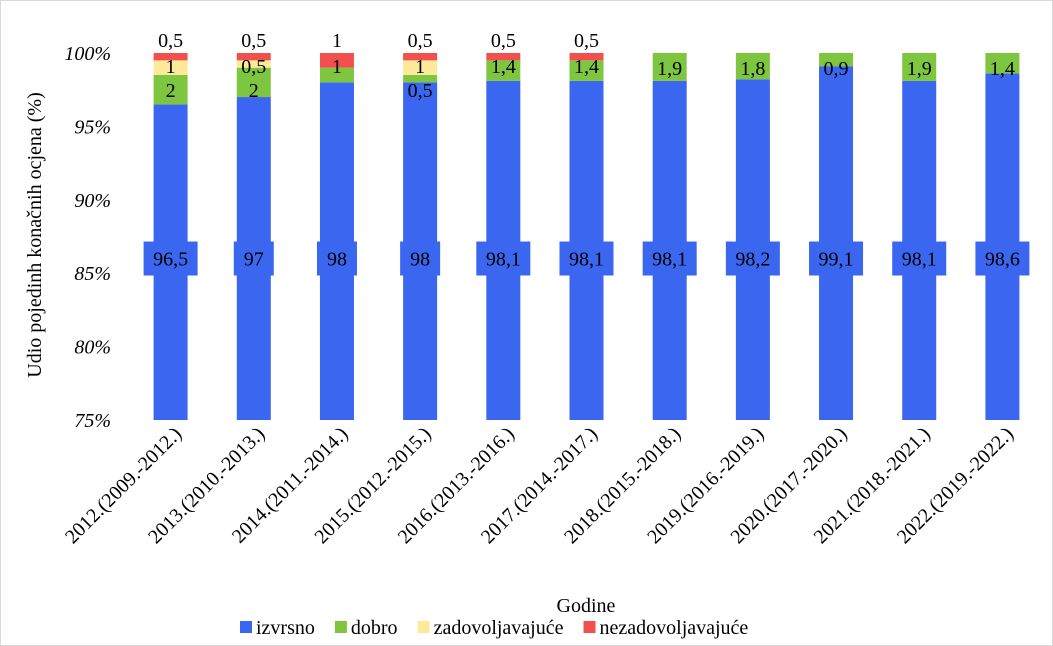 The width and height of the screenshot is (1053, 646). Describe the element at coordinates (374, 628) in the screenshot. I see `legend-label: dobro` at that location.